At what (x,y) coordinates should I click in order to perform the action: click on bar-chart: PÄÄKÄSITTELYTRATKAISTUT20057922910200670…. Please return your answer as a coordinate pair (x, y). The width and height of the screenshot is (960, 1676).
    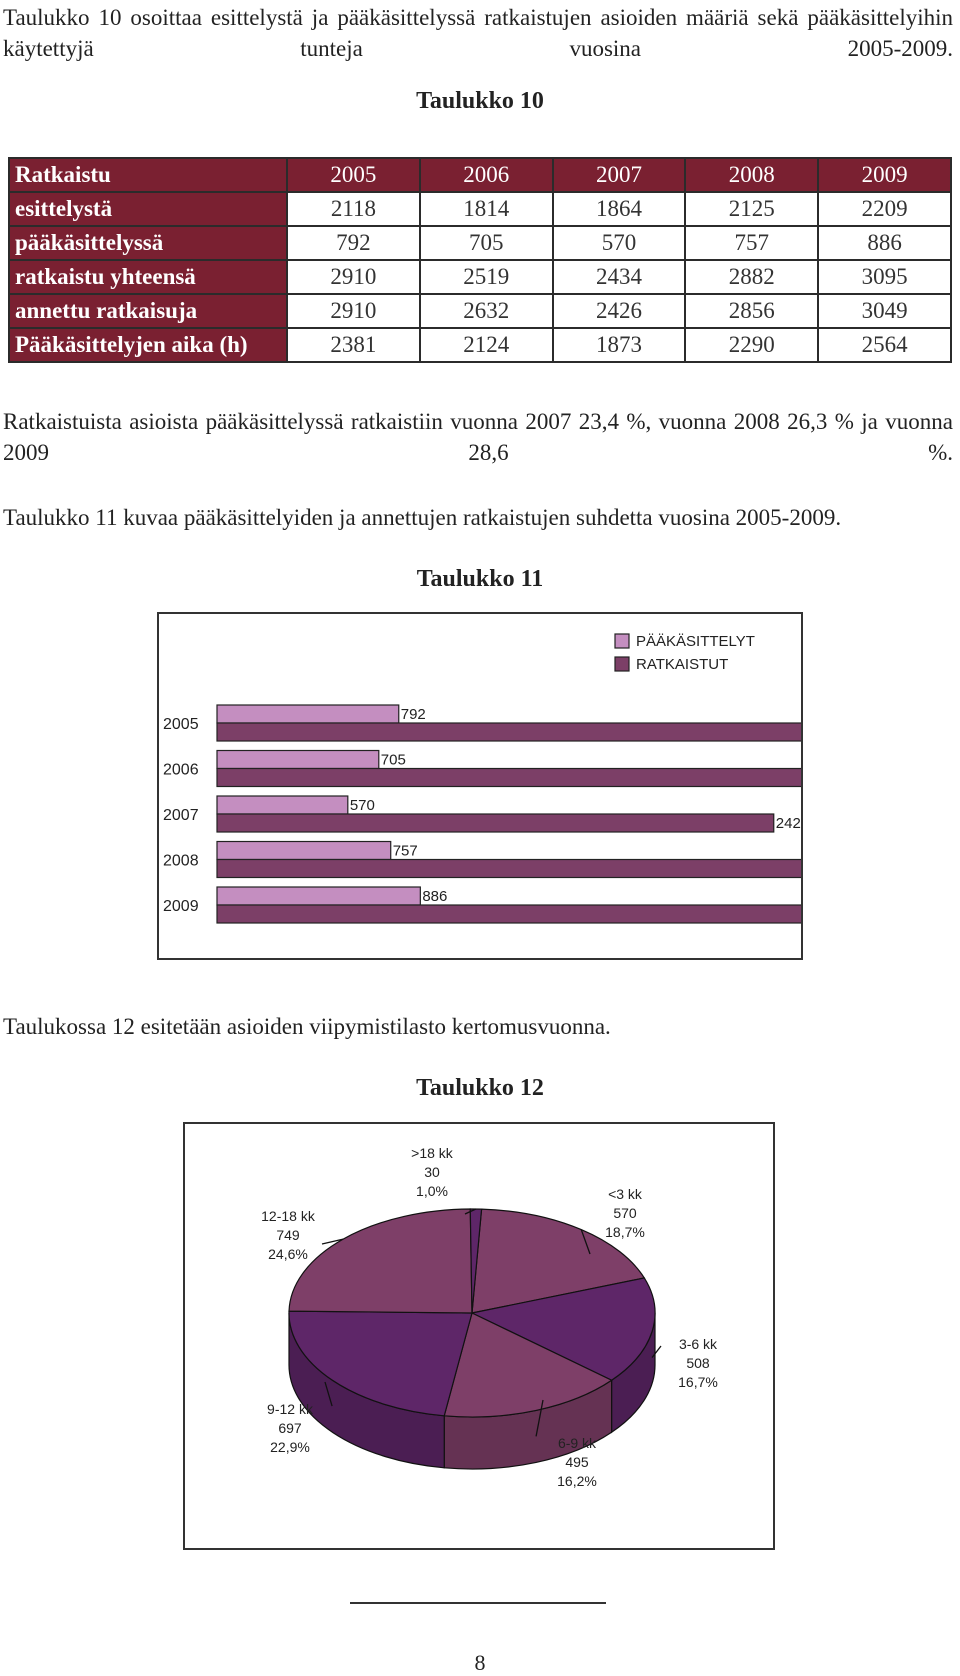
    Looking at the image, I should click on (482, 778).